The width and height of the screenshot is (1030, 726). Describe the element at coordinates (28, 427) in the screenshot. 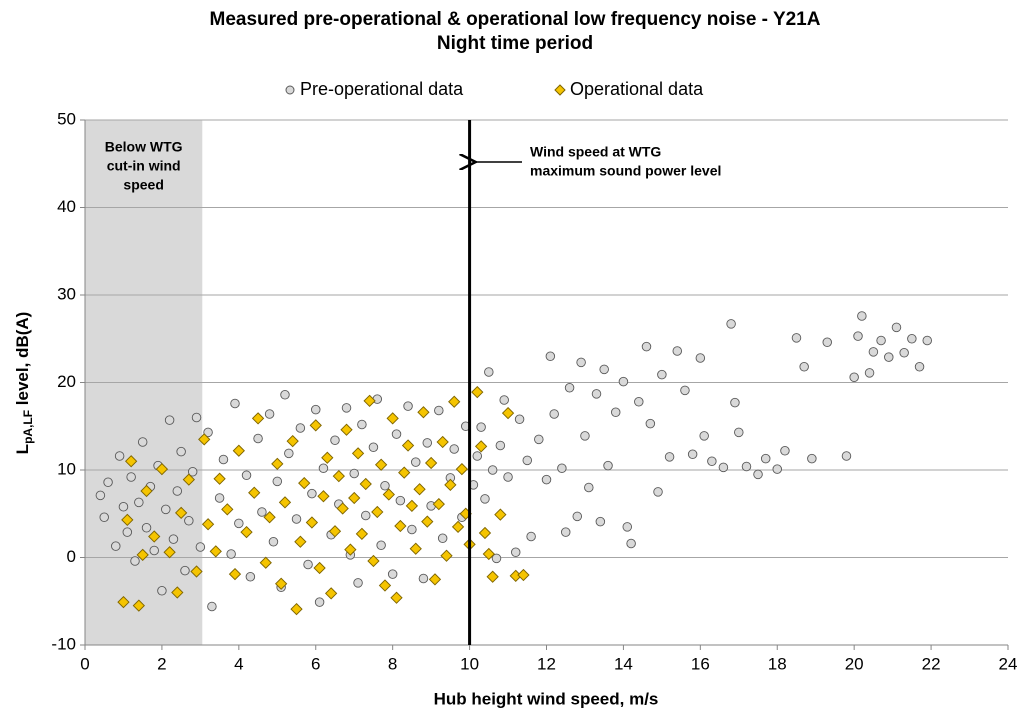

I see `y-label-sub: pA,LF` at that location.